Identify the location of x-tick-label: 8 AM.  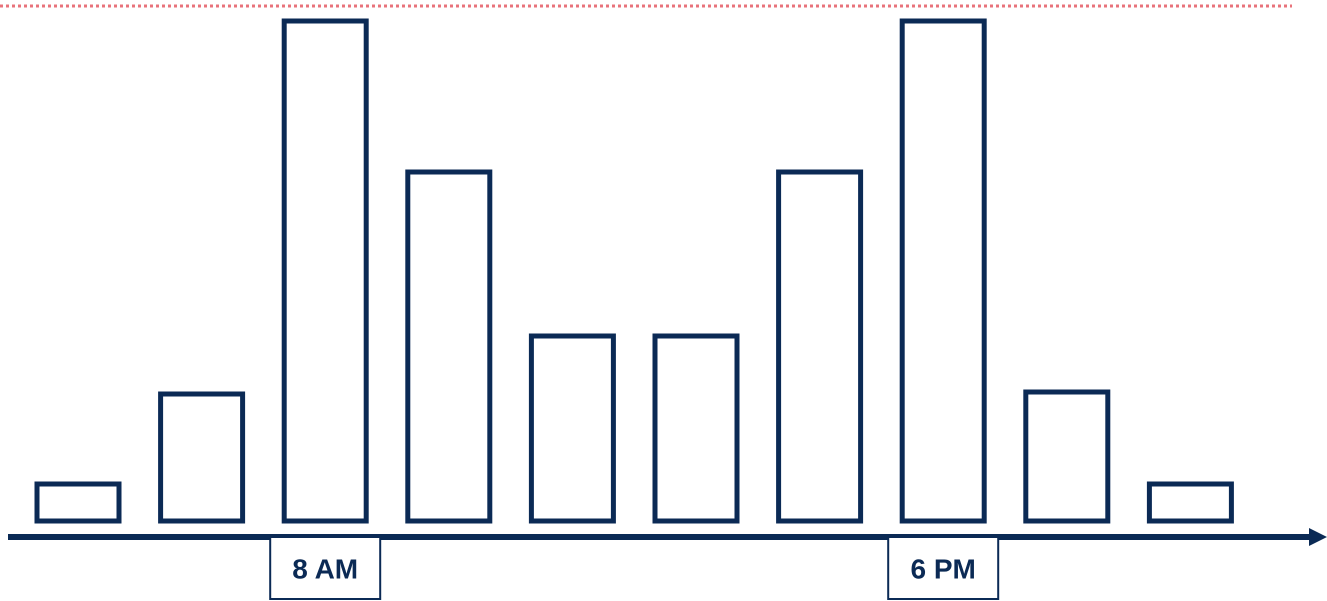
(325, 568).